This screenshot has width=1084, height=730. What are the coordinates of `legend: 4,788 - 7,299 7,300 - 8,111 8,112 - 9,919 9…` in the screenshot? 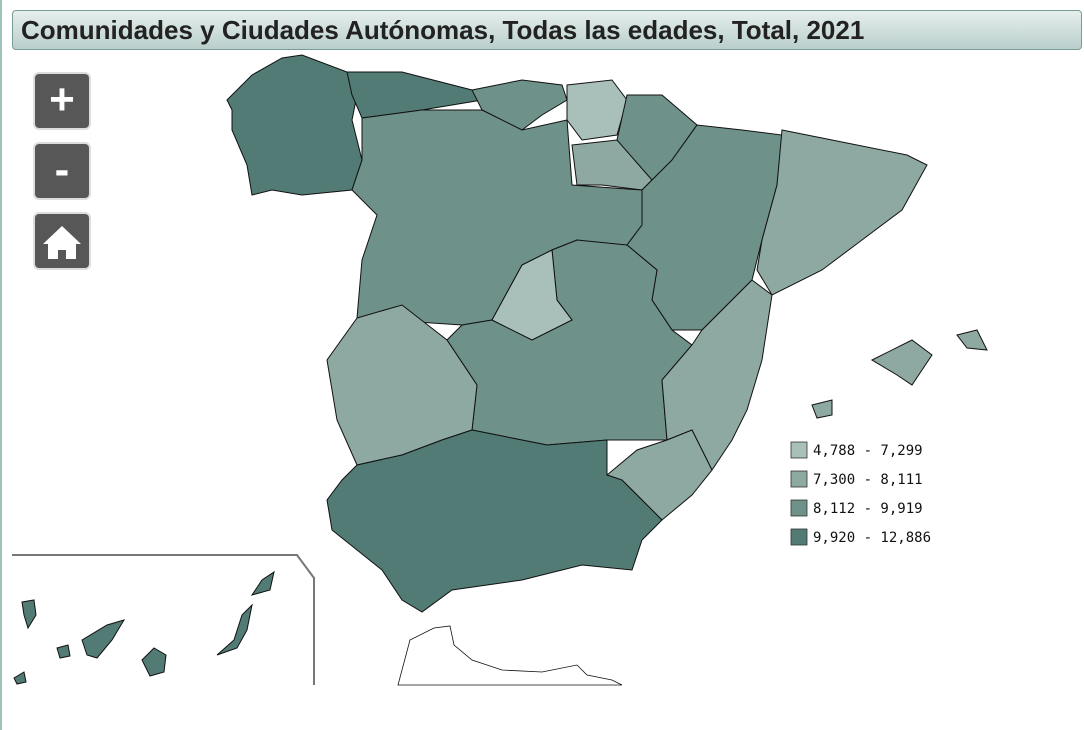 It's located at (860, 493).